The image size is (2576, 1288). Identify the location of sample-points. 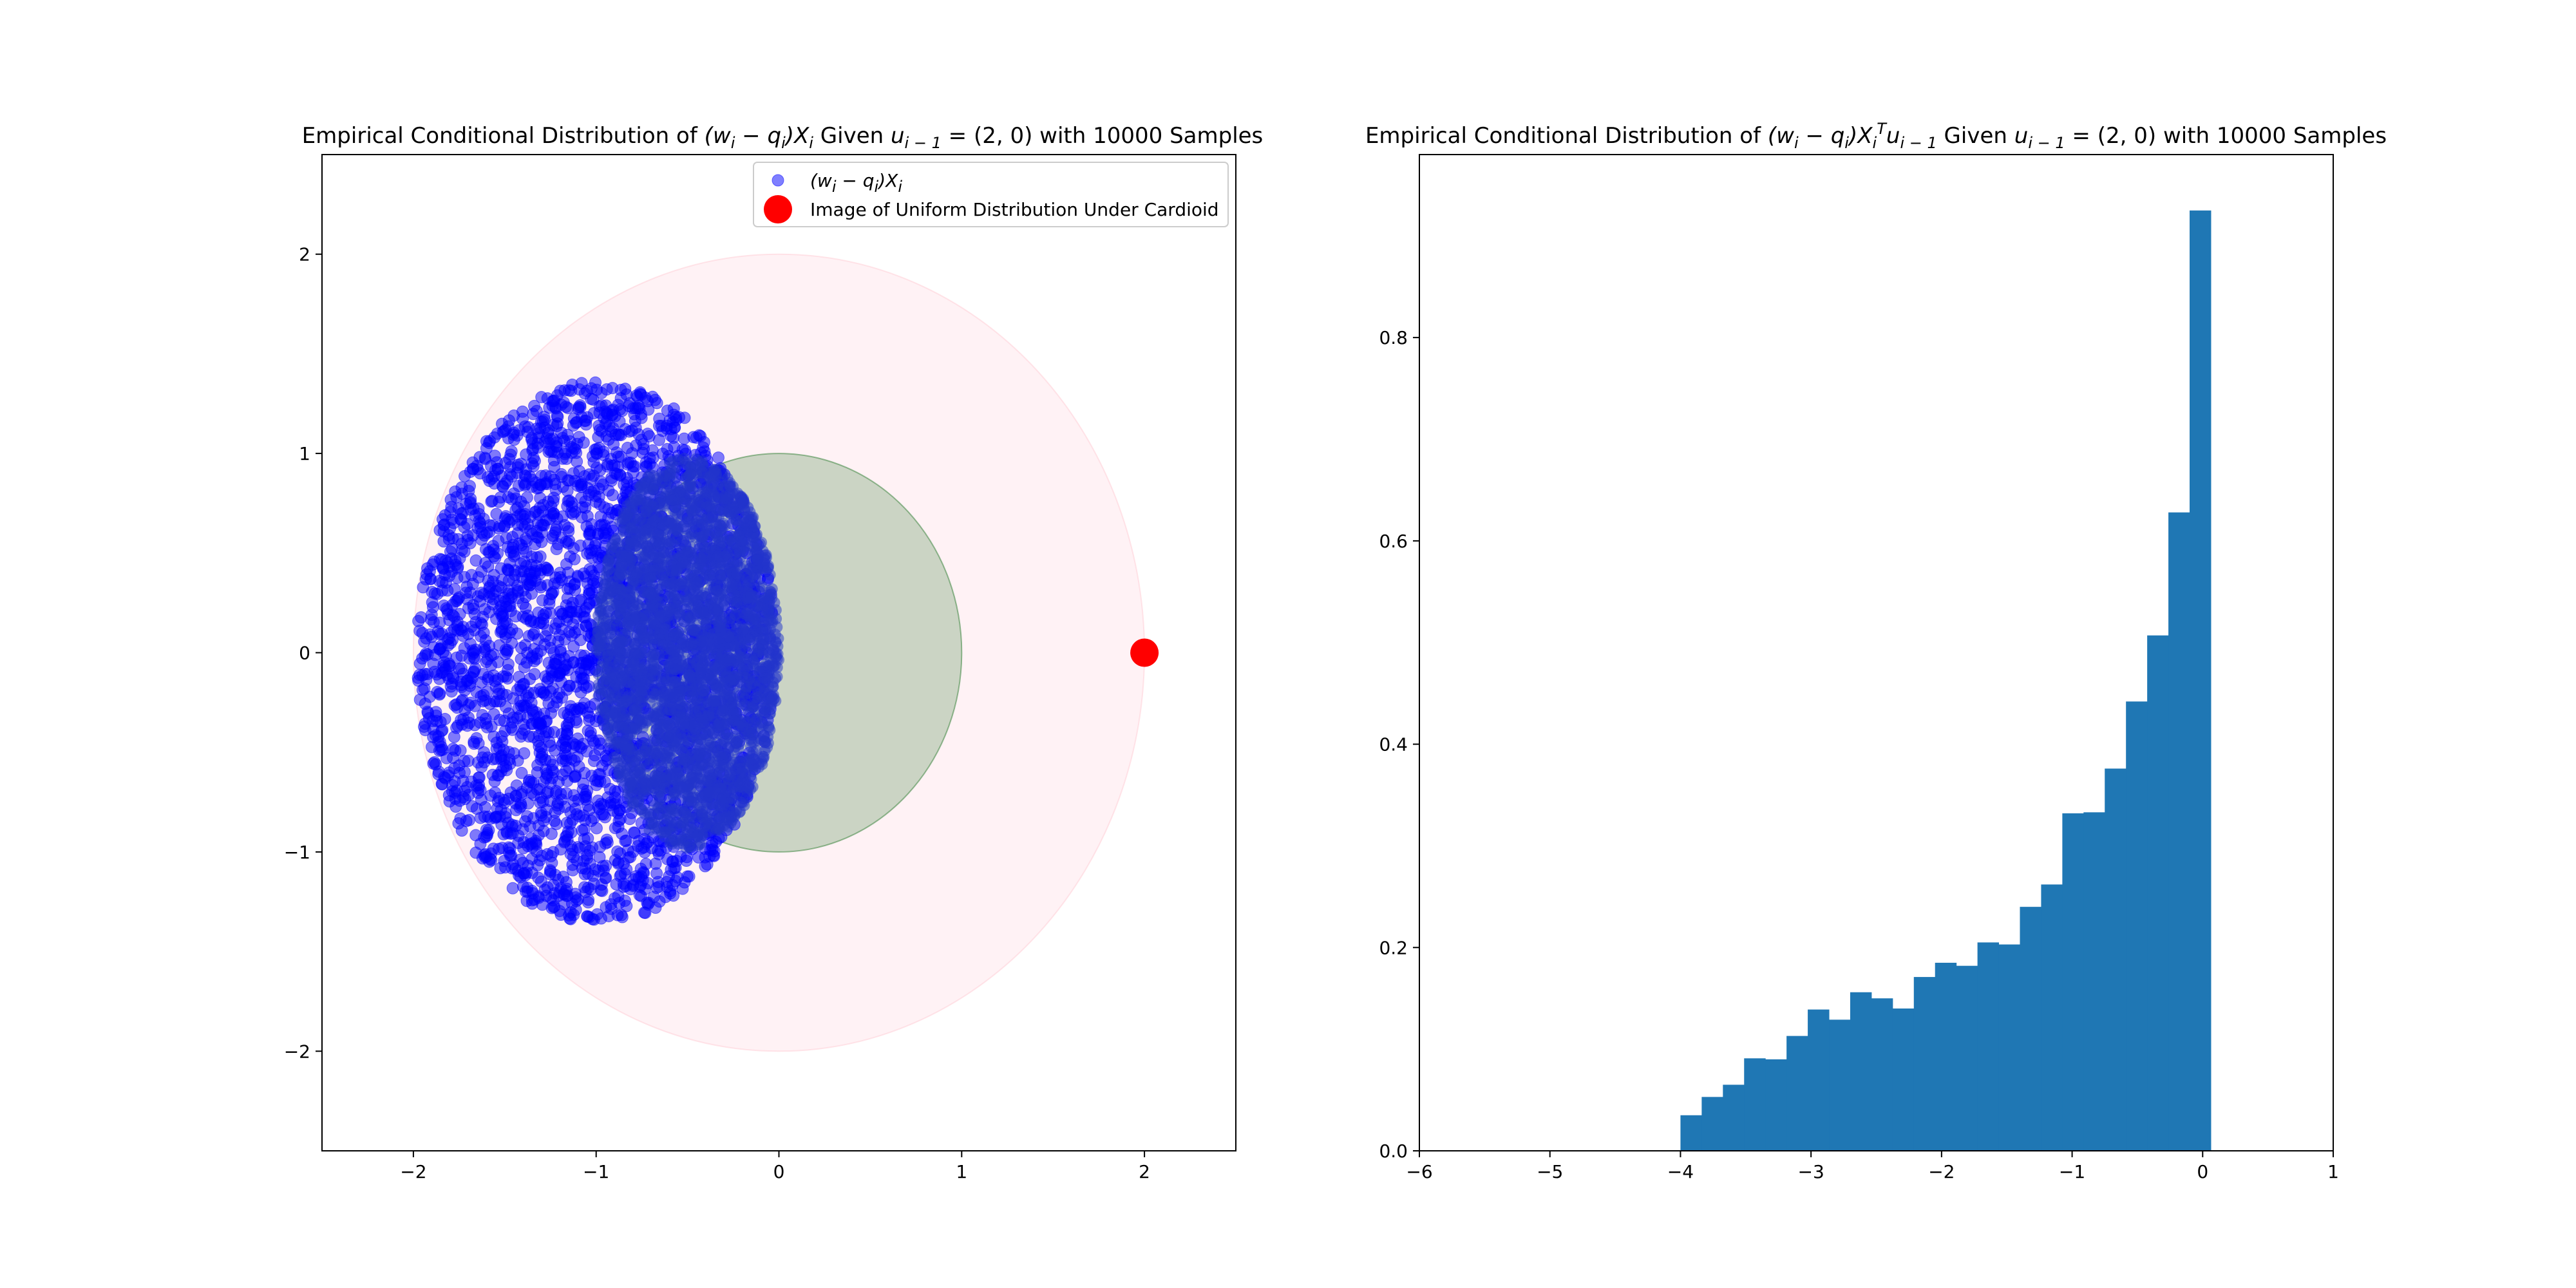
(598, 651).